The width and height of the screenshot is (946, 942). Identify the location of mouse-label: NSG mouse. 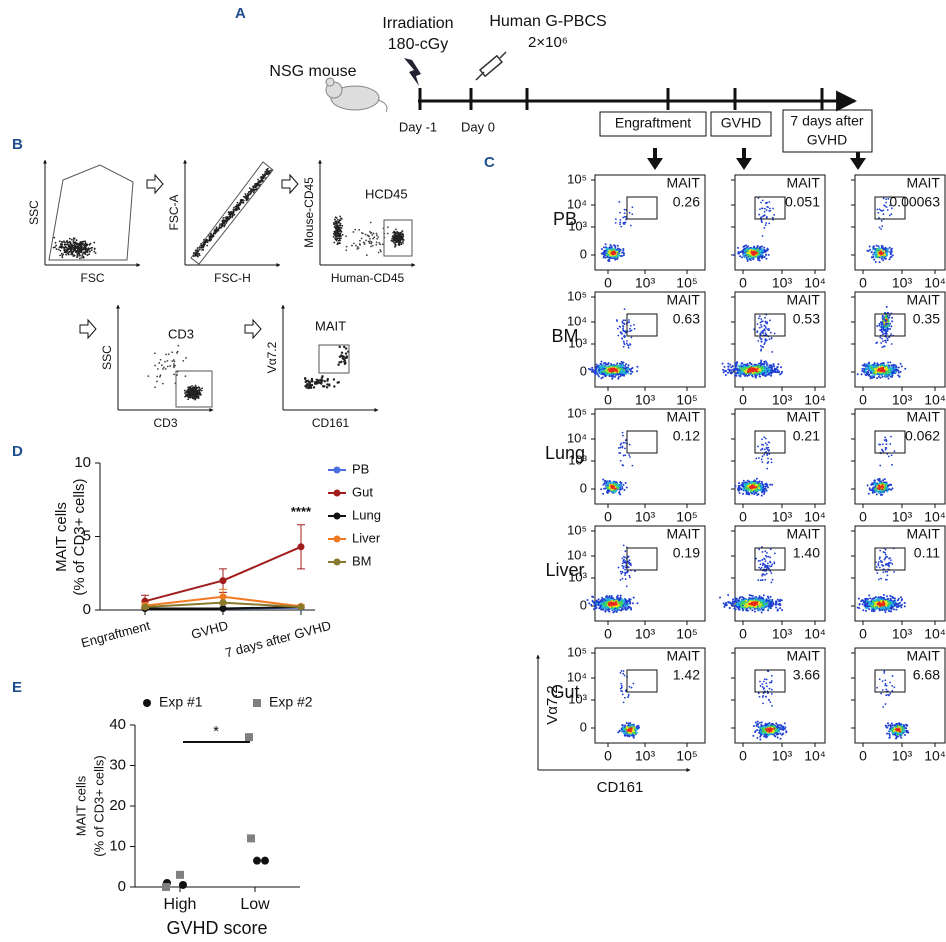
(312, 71).